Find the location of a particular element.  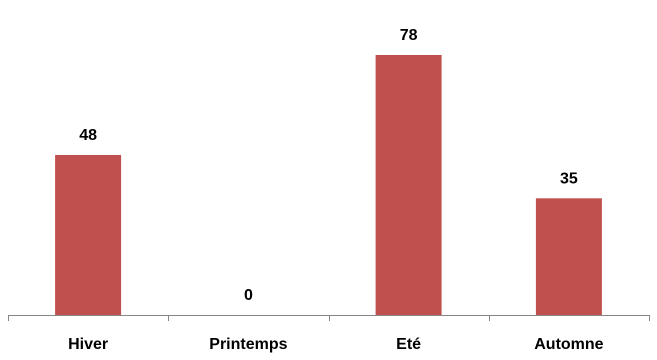

data-label-3: 35 is located at coordinates (569, 178).